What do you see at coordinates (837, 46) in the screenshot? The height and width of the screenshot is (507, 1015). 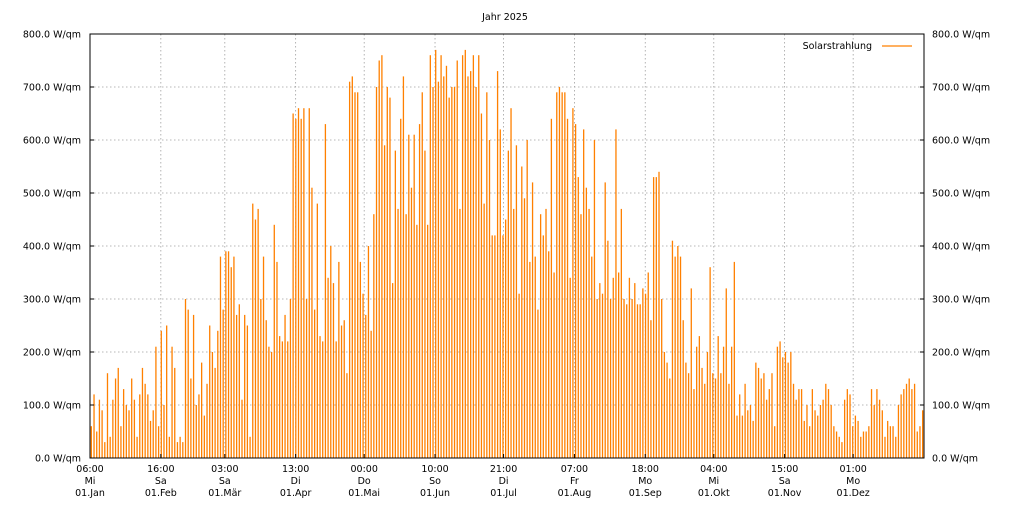 I see `legend-label: Solarstrahlung` at bounding box center [837, 46].